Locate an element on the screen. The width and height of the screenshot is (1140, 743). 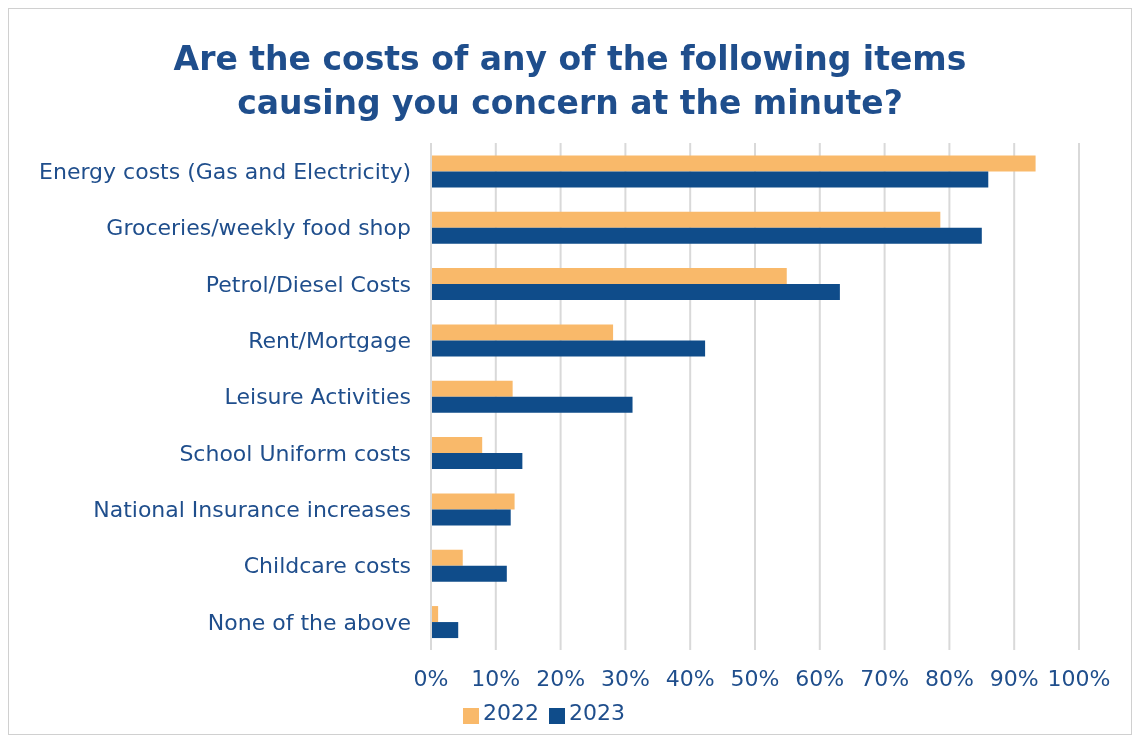
x-tick-label: 0% is located at coordinates (431, 678).